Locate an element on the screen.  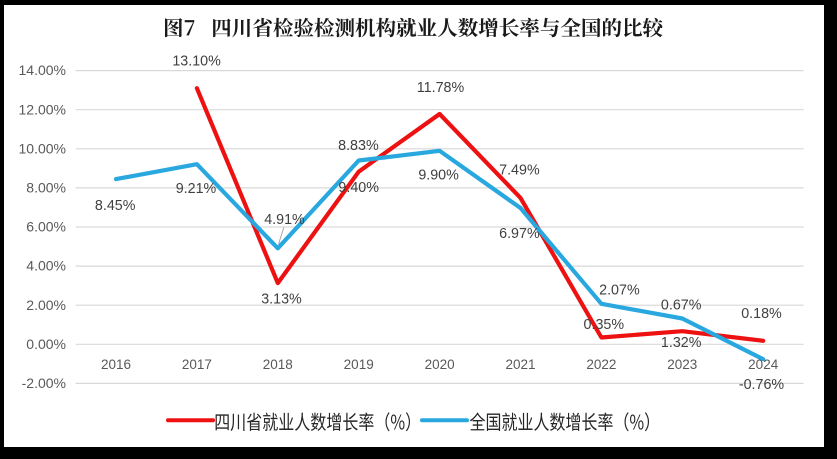
svg-text: 9.90% is located at coordinates (438, 176).